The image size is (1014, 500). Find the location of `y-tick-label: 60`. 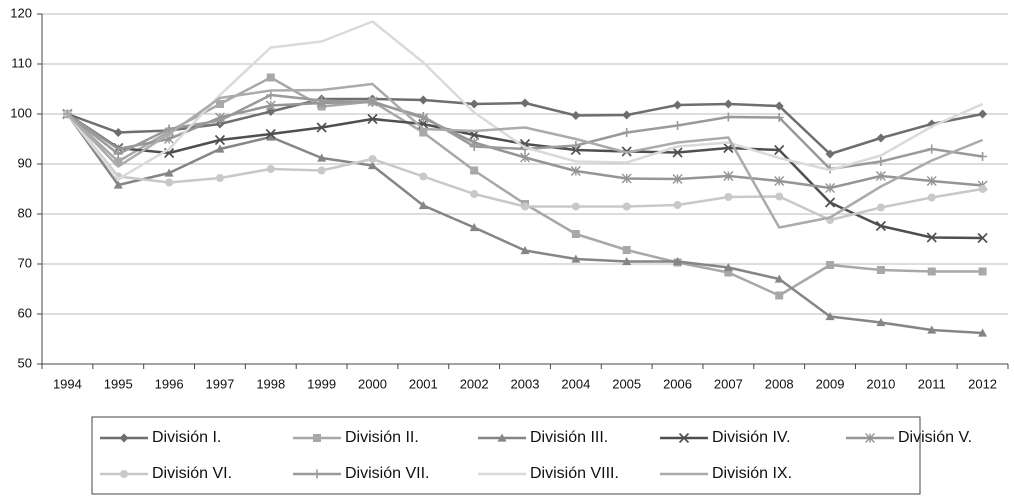

y-tick-label: 60 is located at coordinates (25, 312).